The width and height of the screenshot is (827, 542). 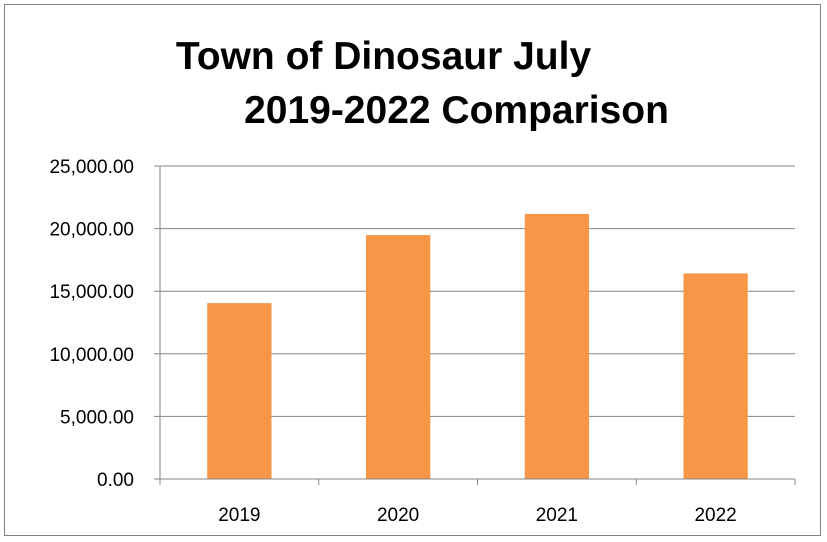 I want to click on bar-2021, so click(x=557, y=346).